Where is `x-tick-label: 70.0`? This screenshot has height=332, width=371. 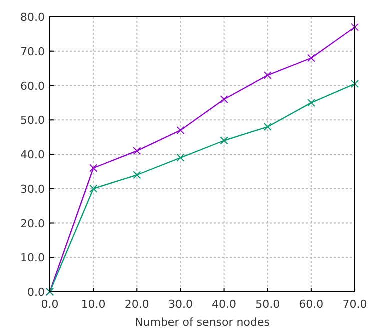
x-tick-label: 70.0 is located at coordinates (355, 304).